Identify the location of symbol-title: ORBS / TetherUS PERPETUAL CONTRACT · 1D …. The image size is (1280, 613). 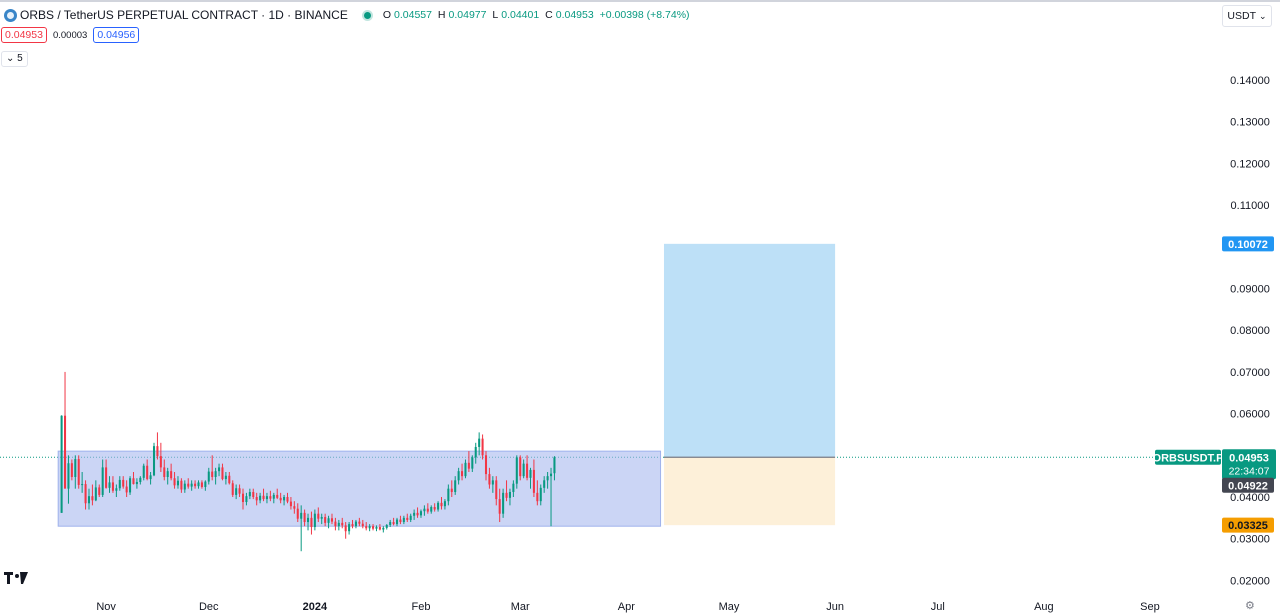
(184, 15).